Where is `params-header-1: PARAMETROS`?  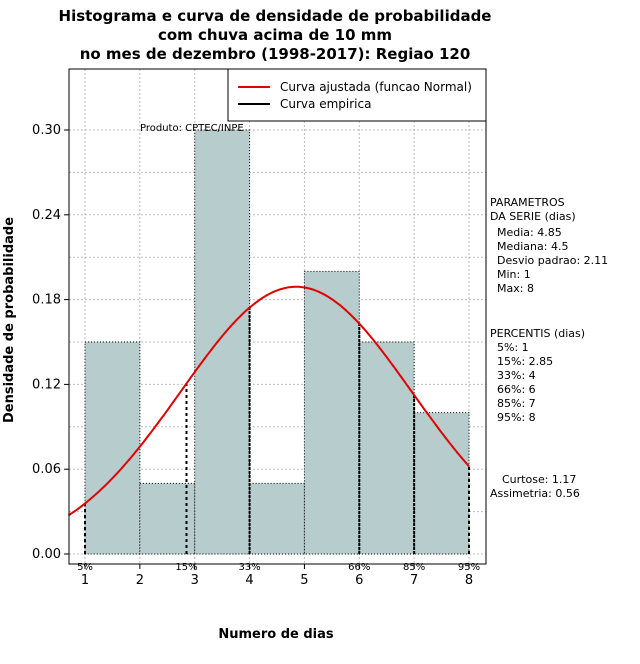 params-header-1: PARAMETROS is located at coordinates (527, 202).